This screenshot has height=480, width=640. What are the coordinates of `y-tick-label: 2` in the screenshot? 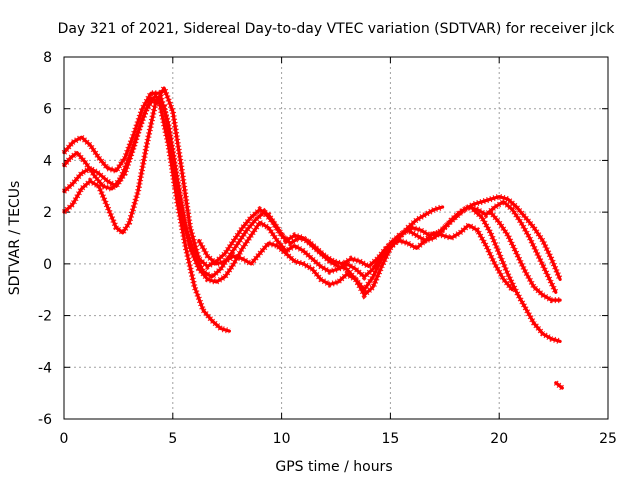 It's located at (47, 213).